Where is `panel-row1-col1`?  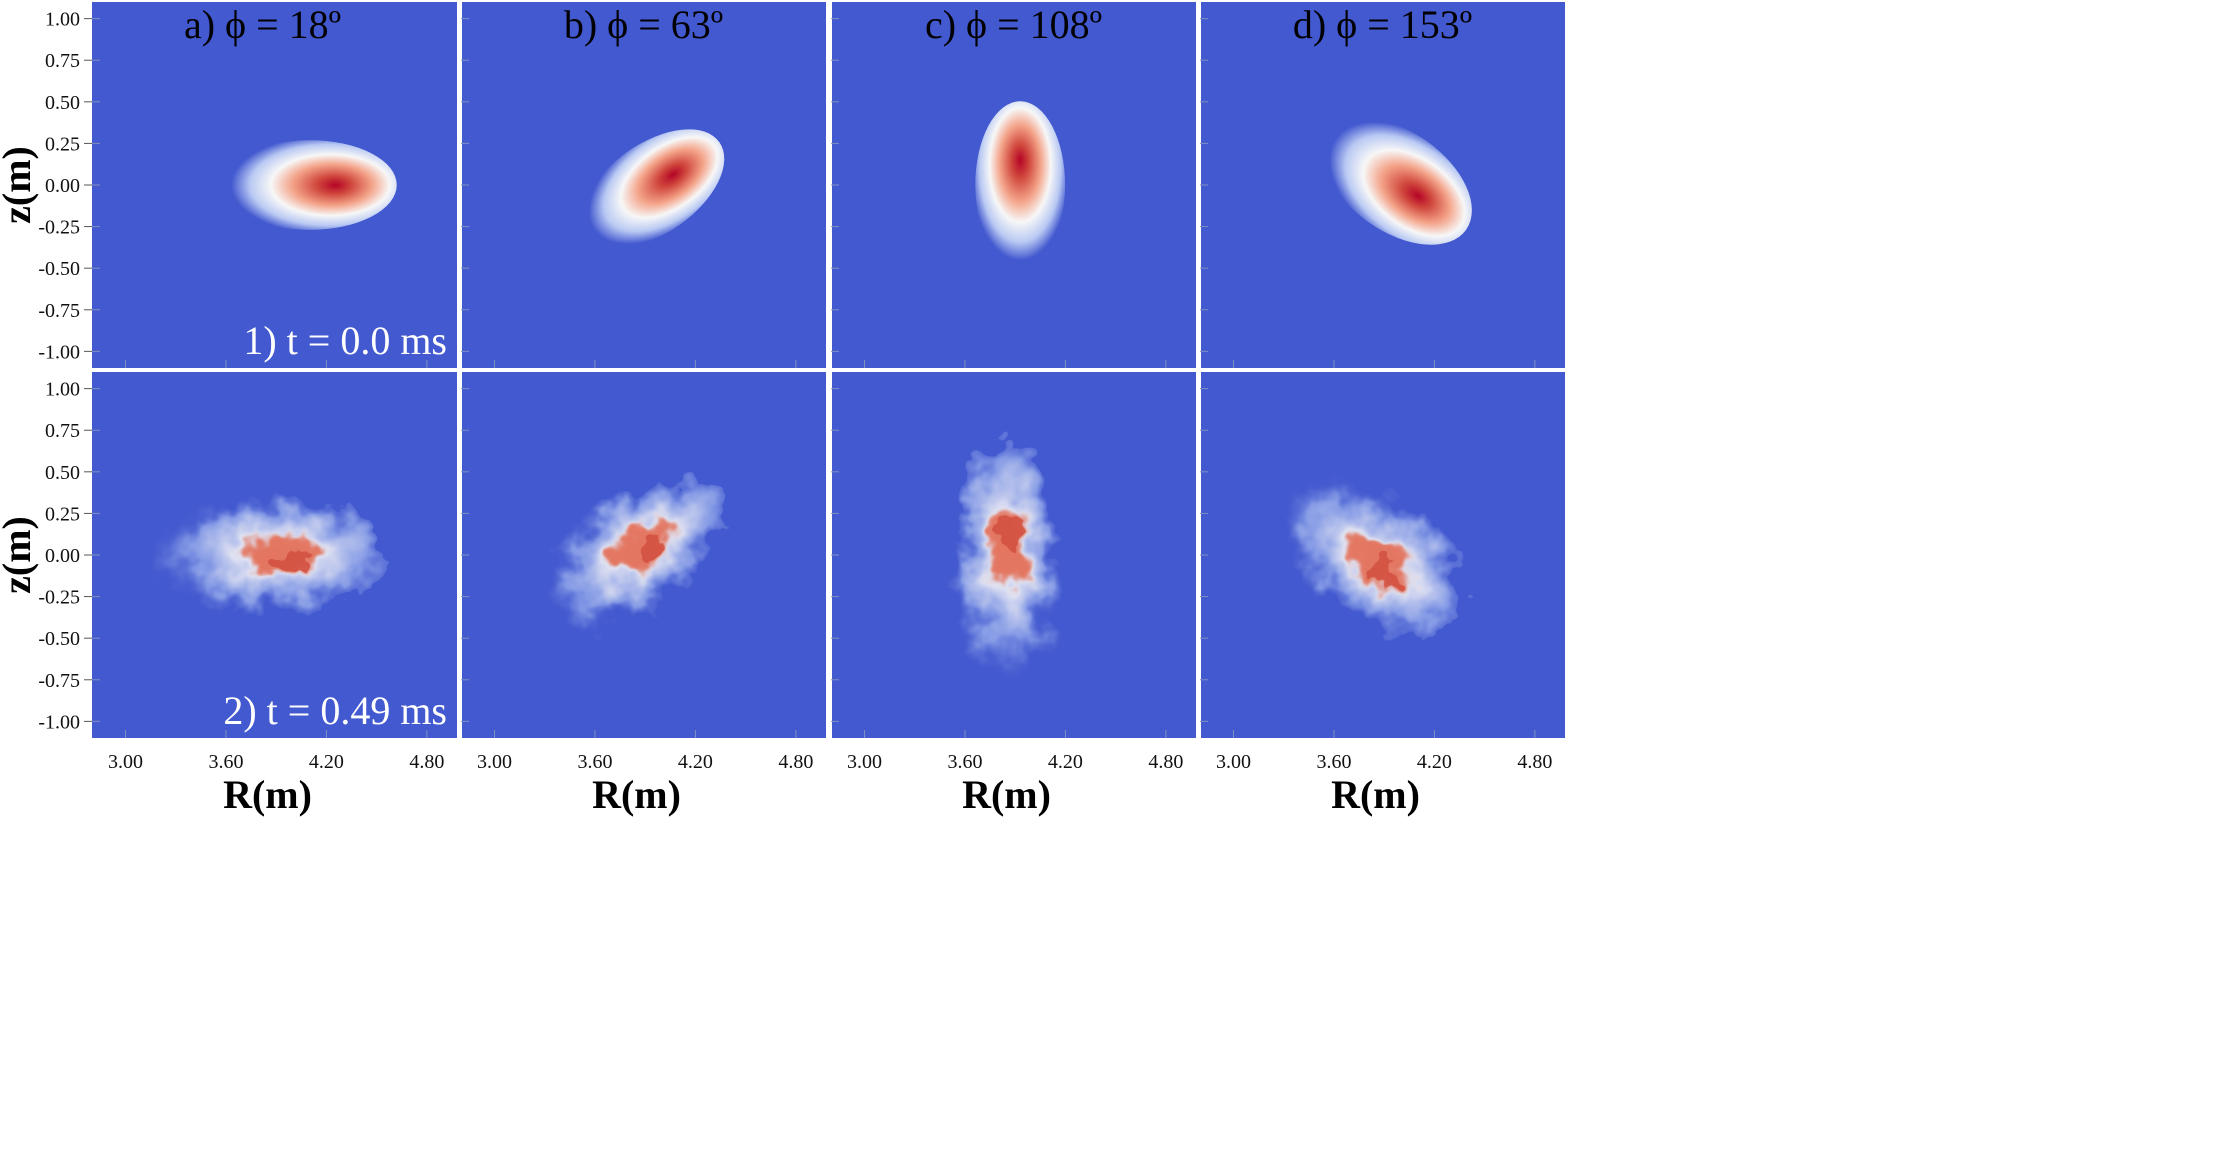 panel-row1-col1 is located at coordinates (274, 185).